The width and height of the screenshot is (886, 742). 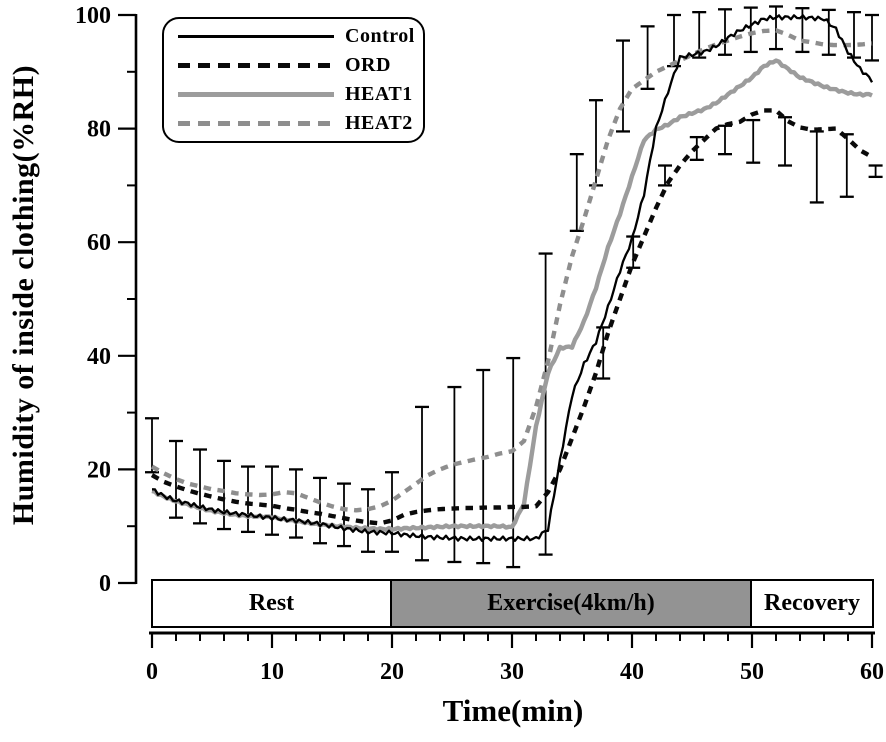 I want to click on legend-item-ord: ORD, so click(x=300, y=65).